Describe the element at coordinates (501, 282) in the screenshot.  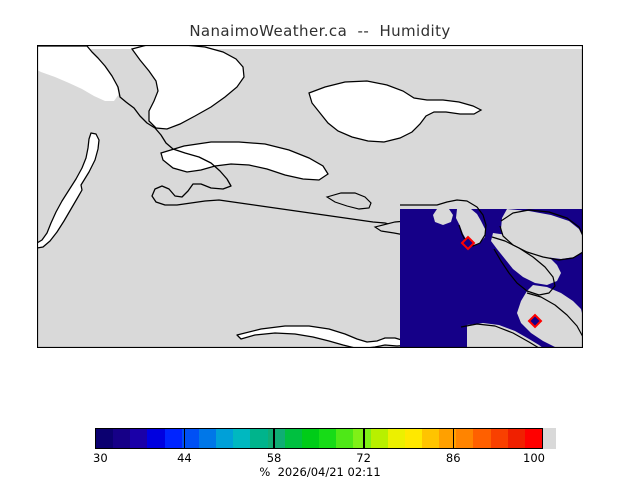
I see `station-markers` at that location.